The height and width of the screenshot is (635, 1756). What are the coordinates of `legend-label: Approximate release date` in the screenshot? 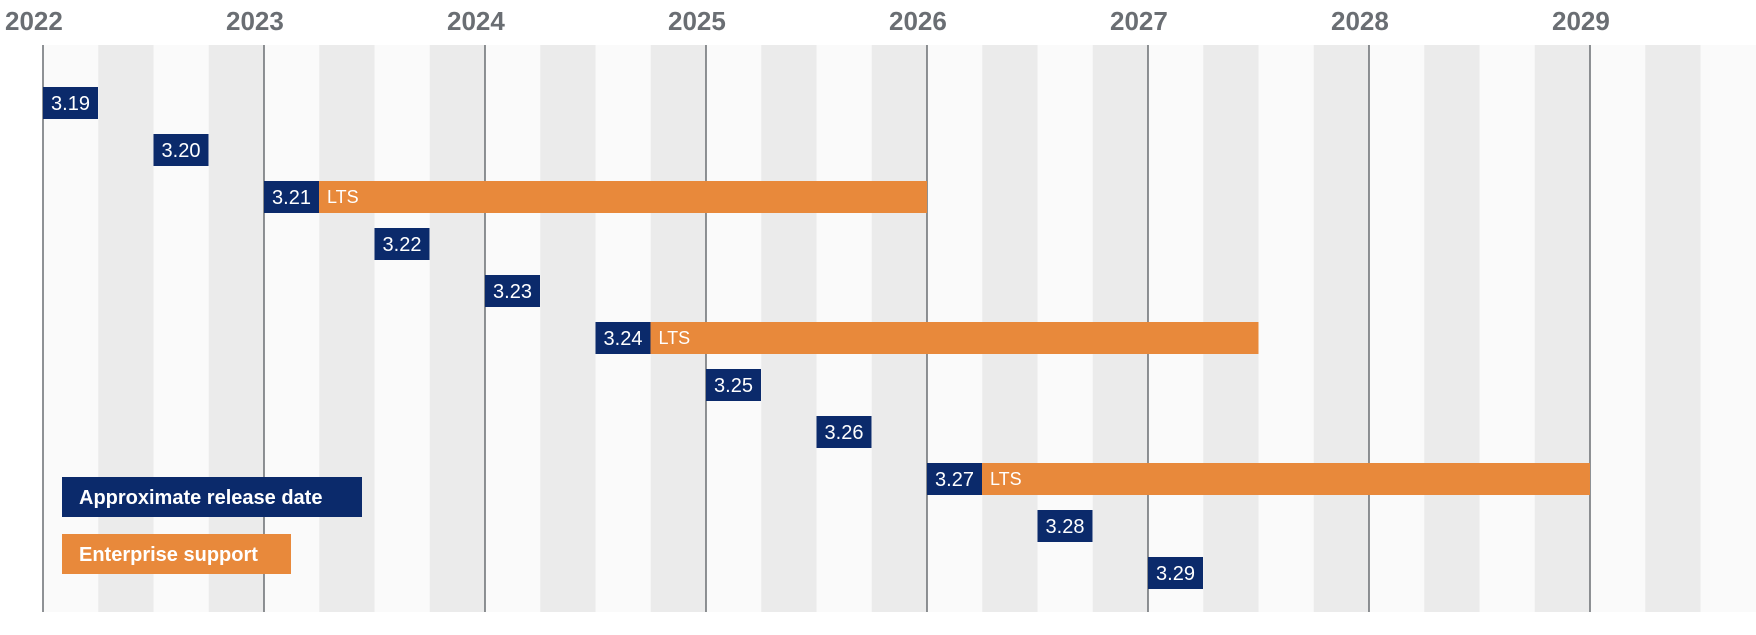 It's located at (200, 498).